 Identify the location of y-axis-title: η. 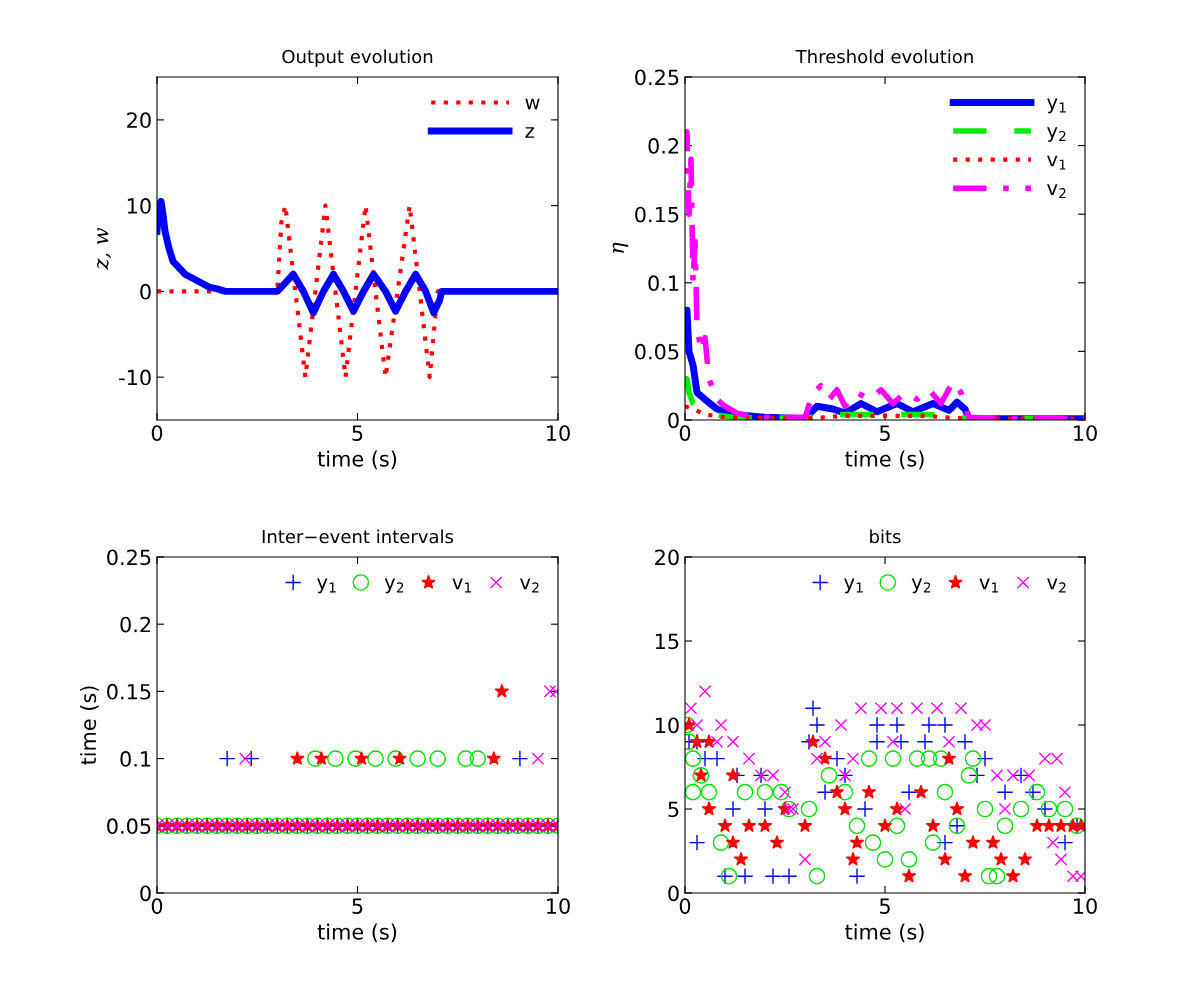
(620, 247).